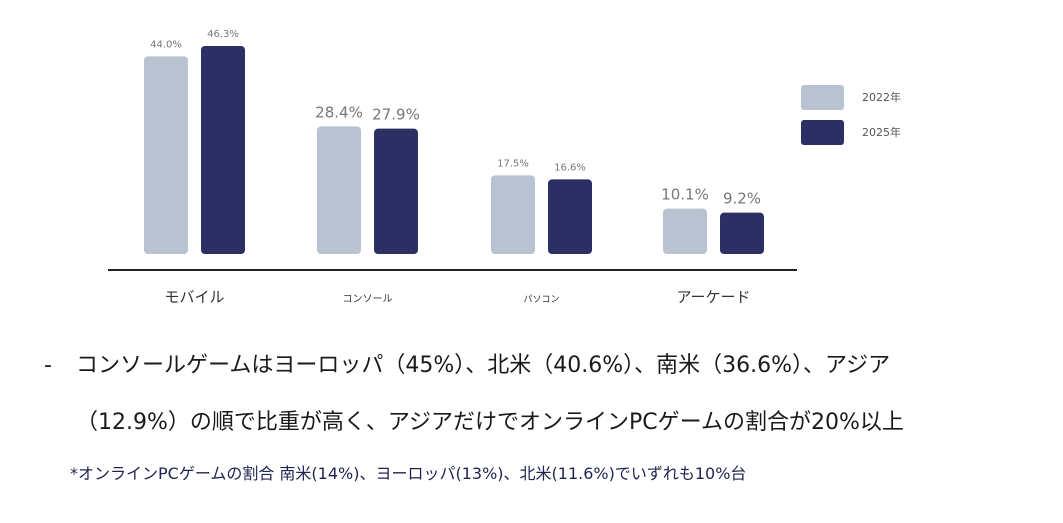 The height and width of the screenshot is (523, 1063). Describe the element at coordinates (881, 132) in the screenshot. I see `legend-label: 2025年` at that location.